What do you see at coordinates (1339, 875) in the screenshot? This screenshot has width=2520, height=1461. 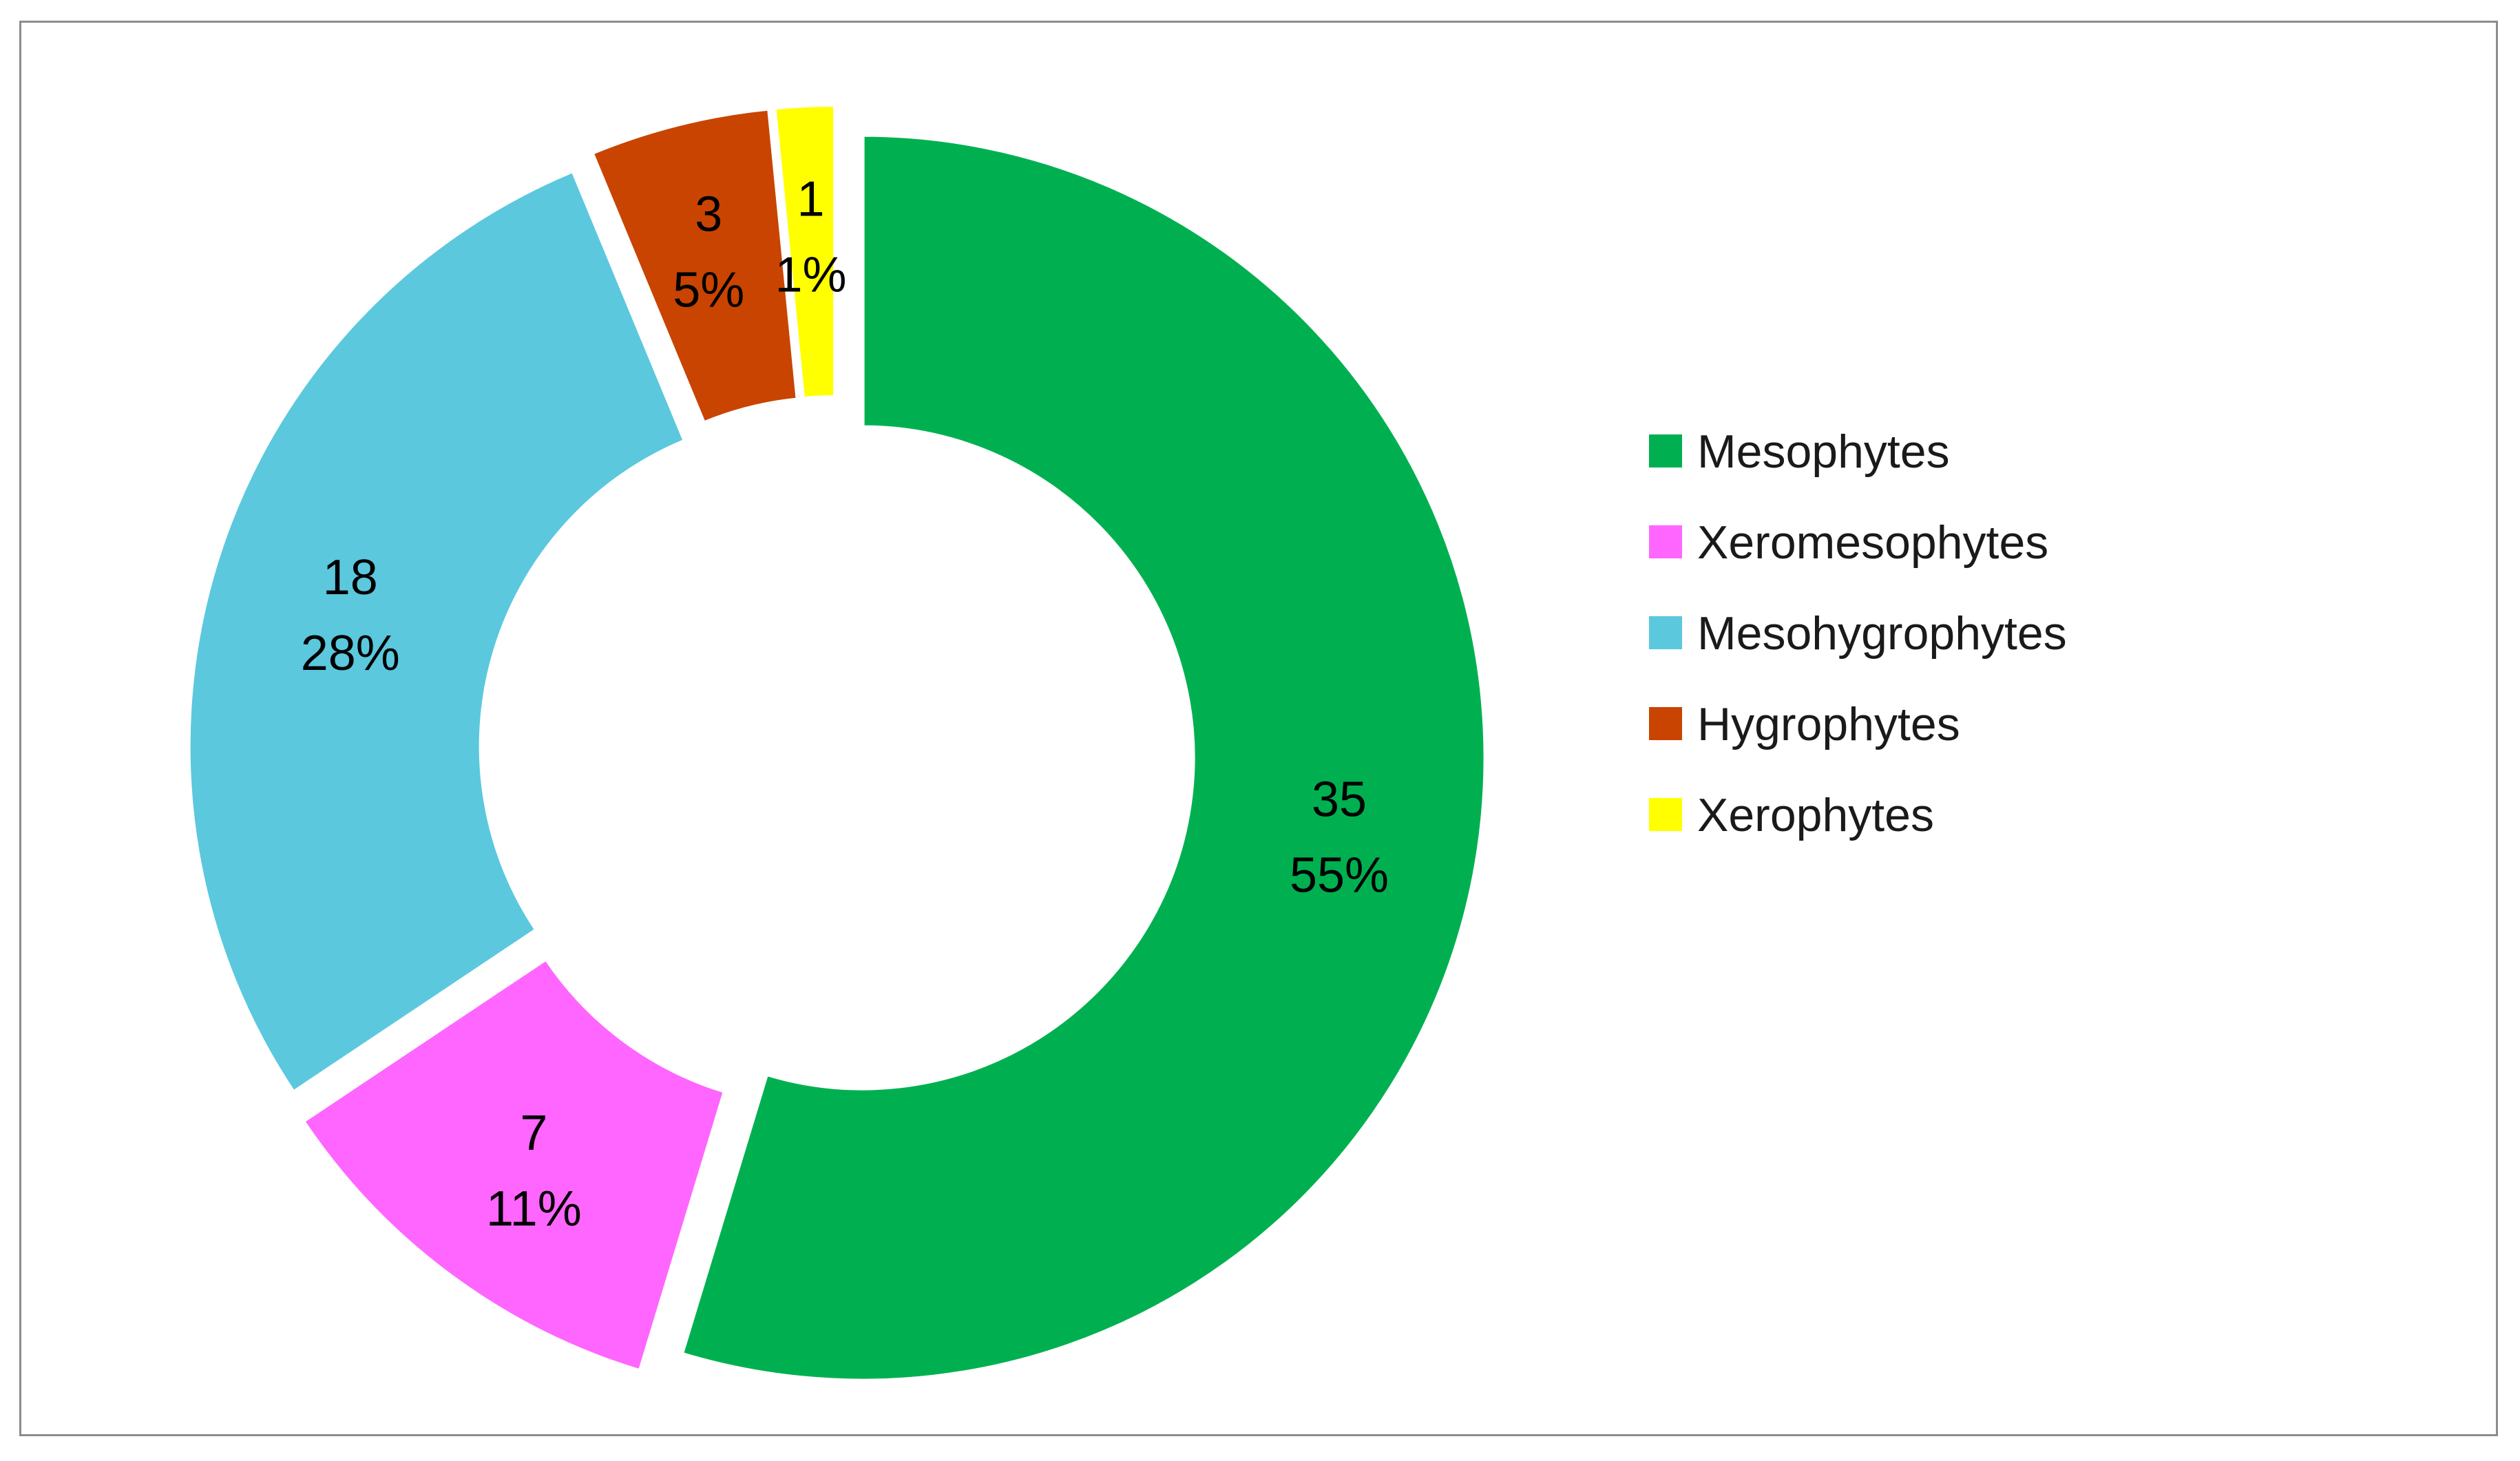 I see `data-label-percent-mesophytes: 55%` at bounding box center [1339, 875].